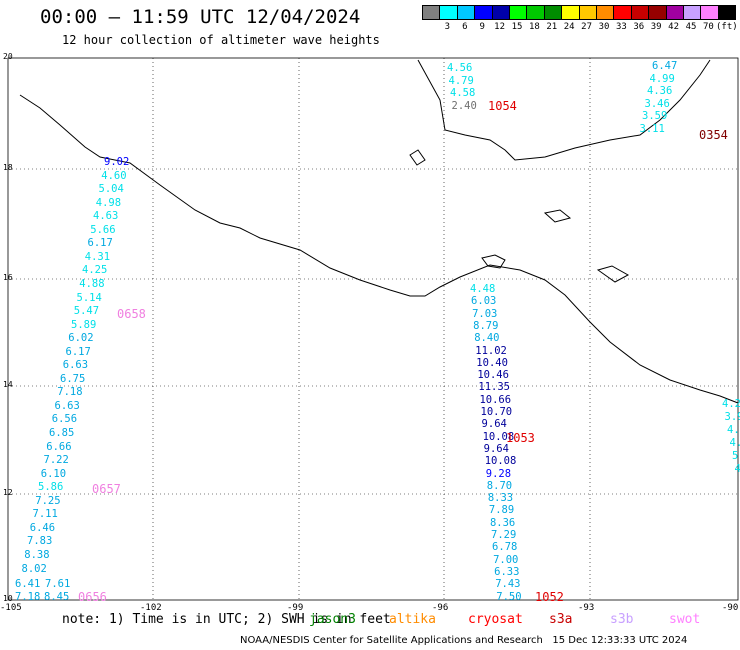 Image resolution: width=740 pixels, height=650 pixels. What do you see at coordinates (97, 256) in the screenshot?
I see `wave-height-value: 4.31` at bounding box center [97, 256].